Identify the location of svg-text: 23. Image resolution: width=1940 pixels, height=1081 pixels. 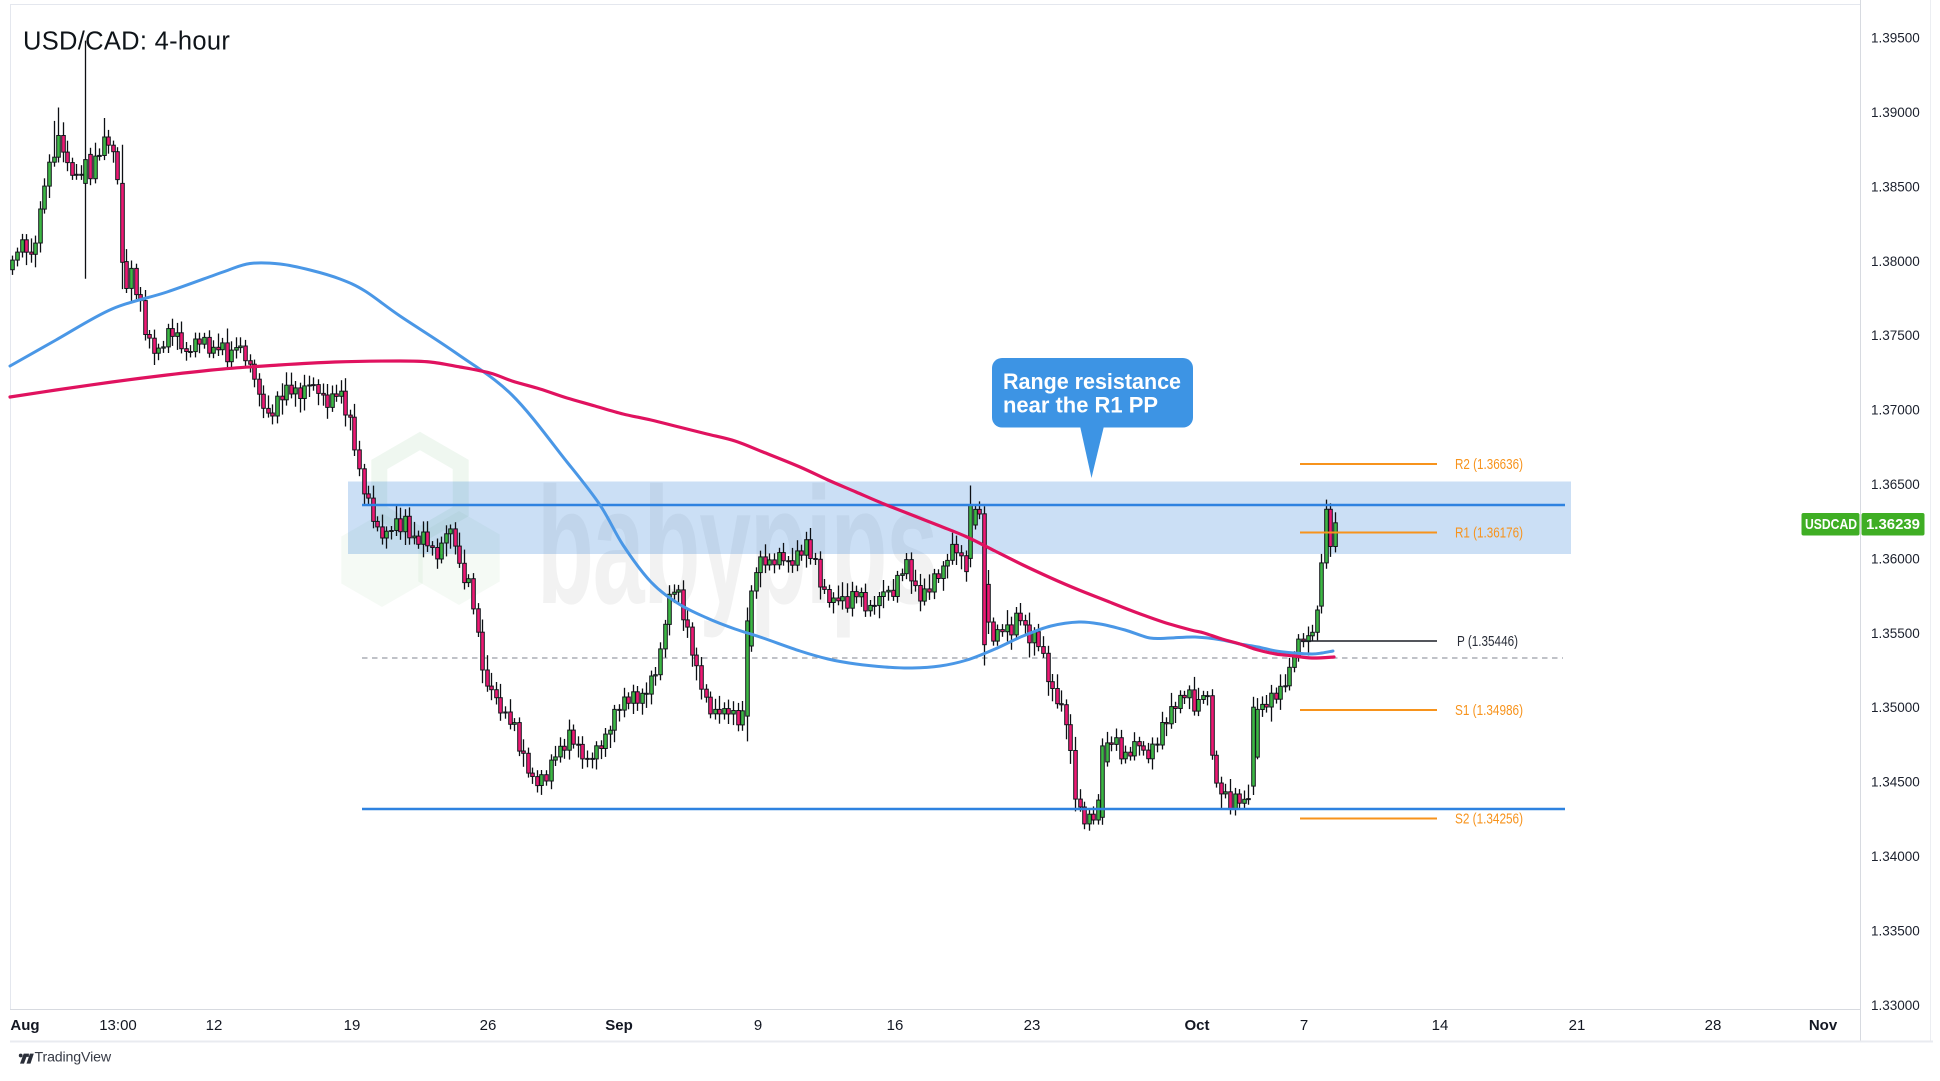
(1032, 1025).